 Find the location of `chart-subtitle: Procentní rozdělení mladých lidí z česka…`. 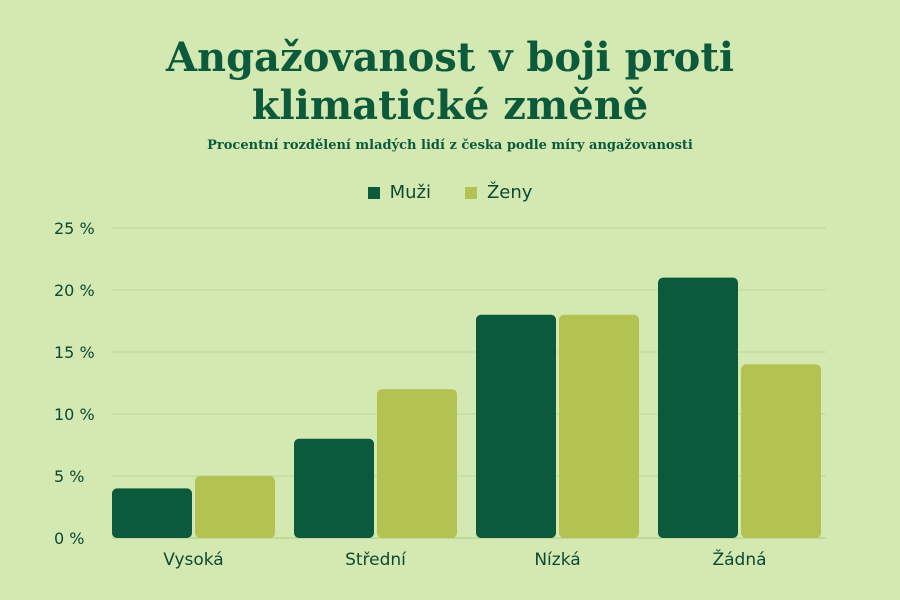

chart-subtitle: Procentní rozdělení mladých lidí z česka… is located at coordinates (450, 145).